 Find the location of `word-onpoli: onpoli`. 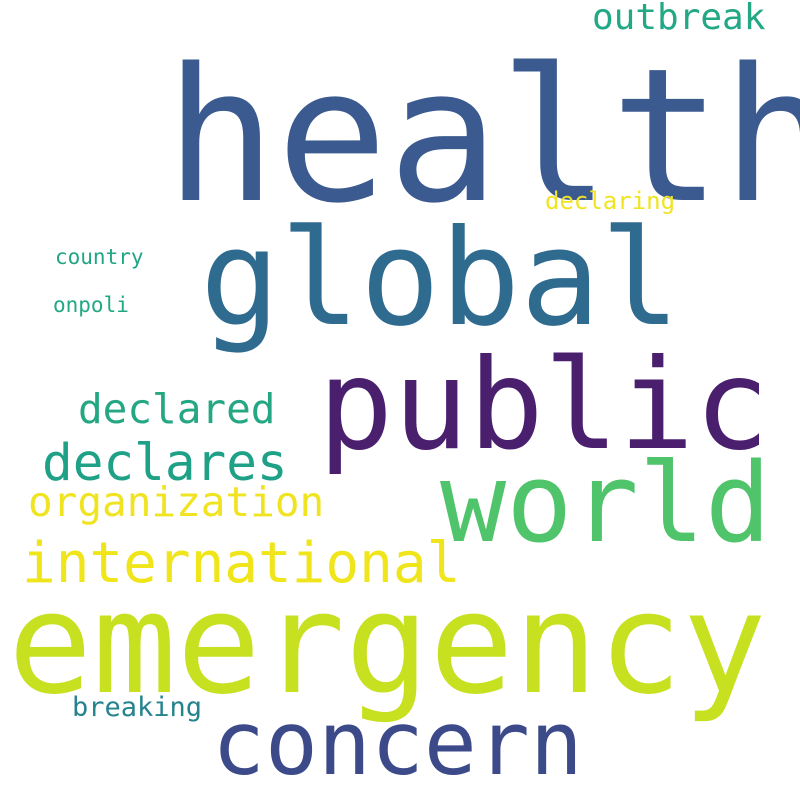

word-onpoli: onpoli is located at coordinates (91, 305).